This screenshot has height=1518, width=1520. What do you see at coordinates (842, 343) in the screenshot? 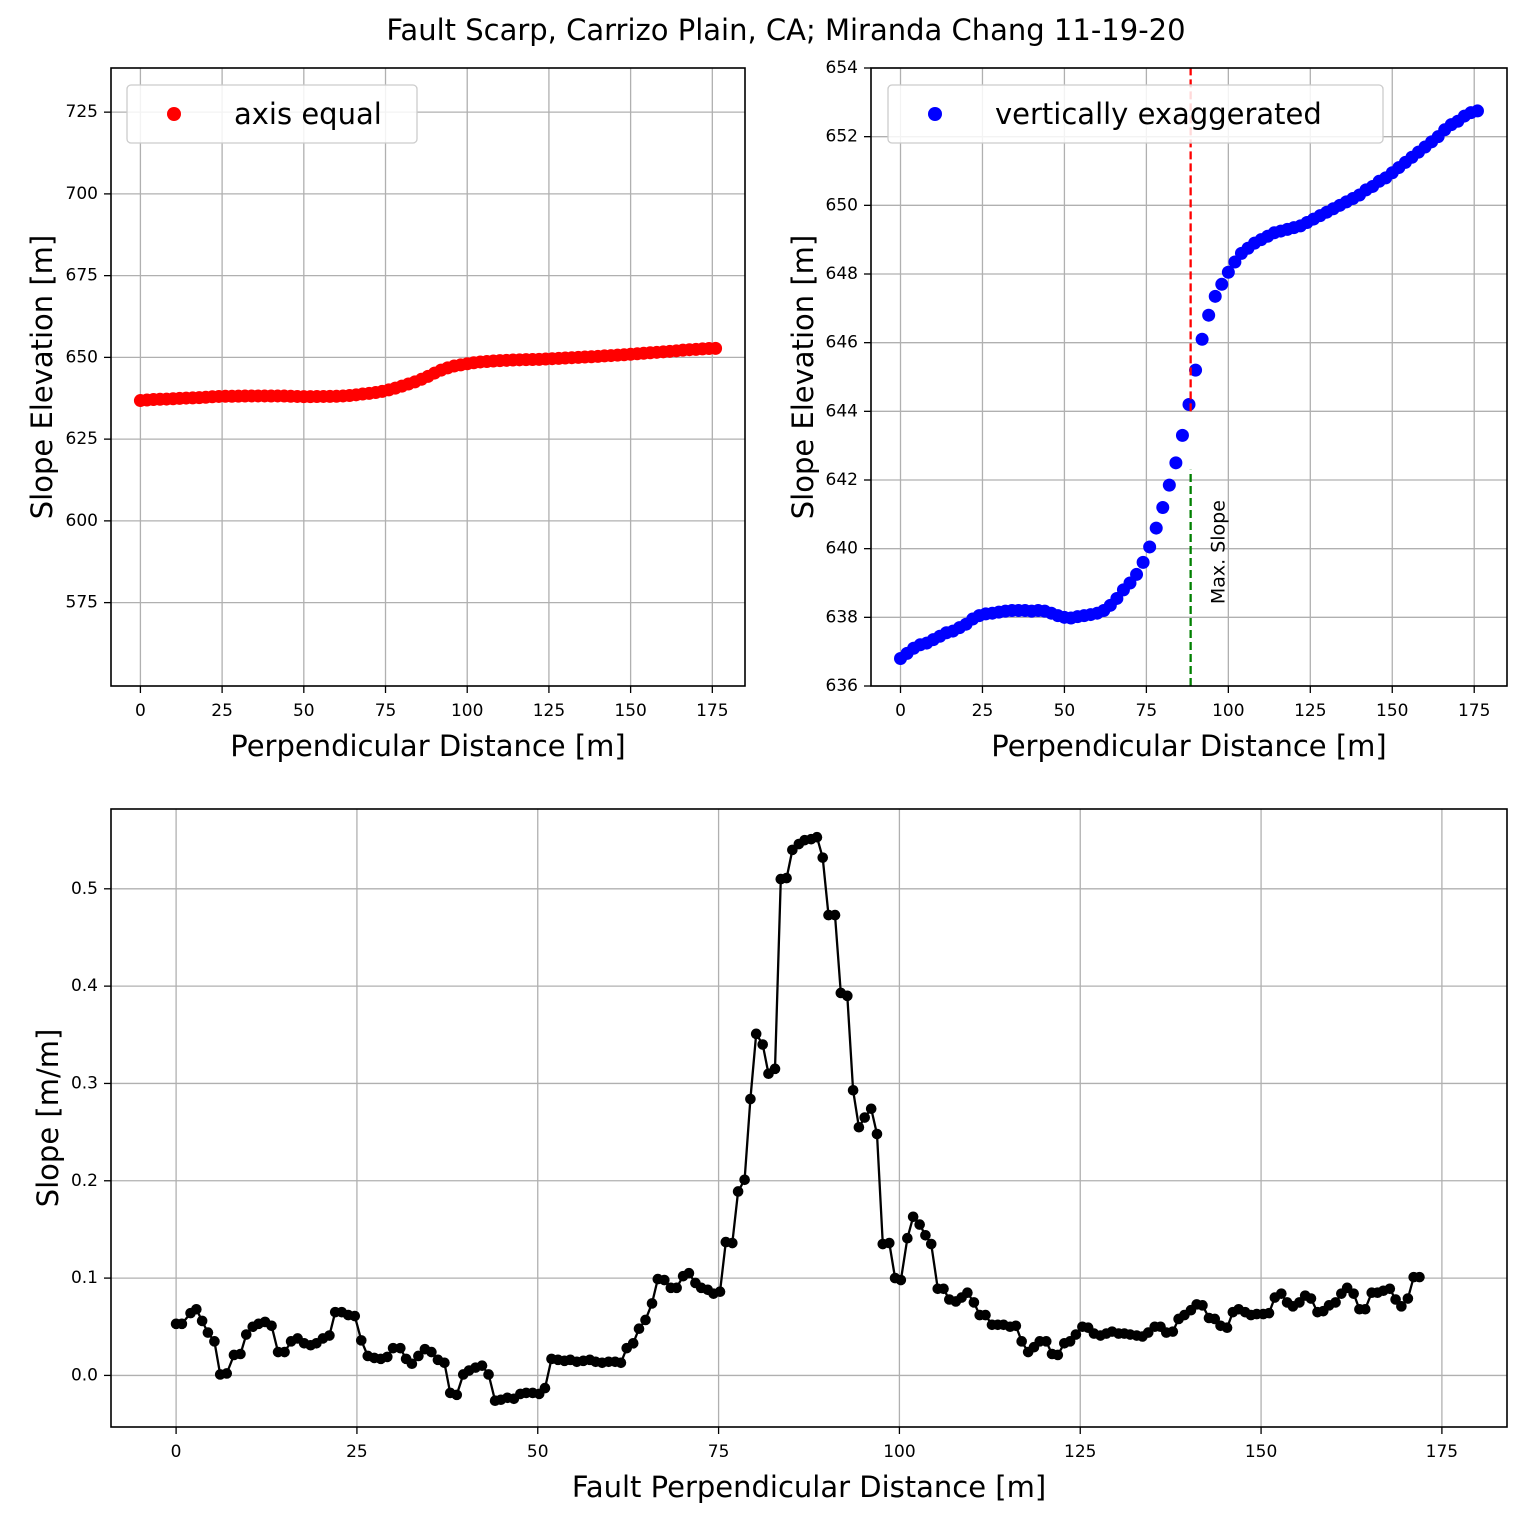
I see `y-tick-label: 646` at bounding box center [842, 343].